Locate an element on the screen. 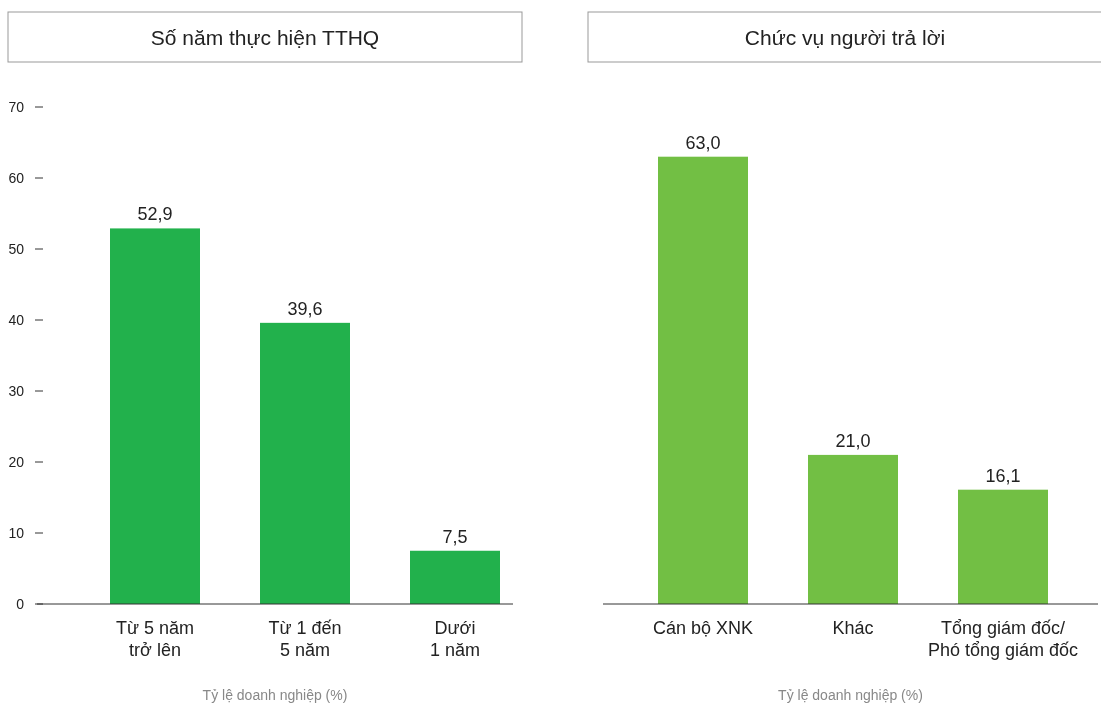 Image resolution: width=1101 pixels, height=709 pixels. y-tick-label: 60 is located at coordinates (16, 178).